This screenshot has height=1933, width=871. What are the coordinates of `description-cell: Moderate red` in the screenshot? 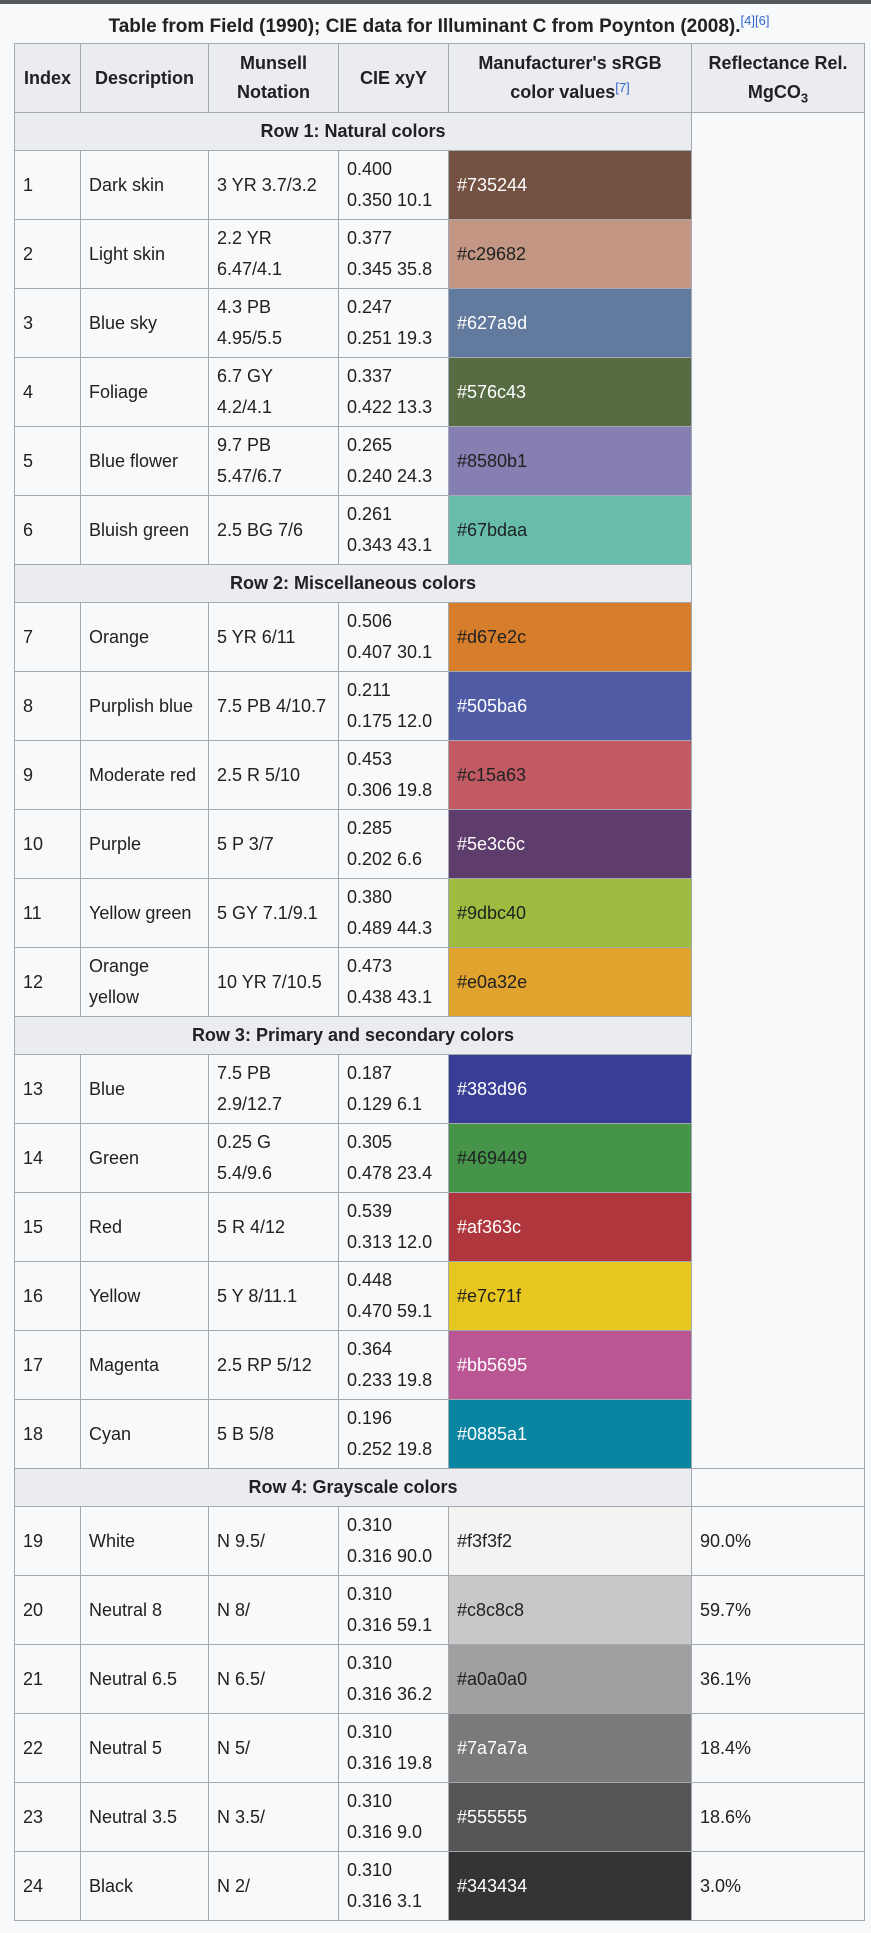 It's located at (144, 775).